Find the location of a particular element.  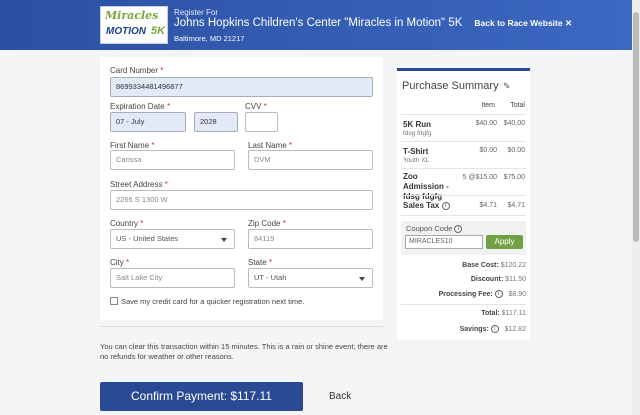

coupon-section: Coupon Code i MIRACLES10 Apply is located at coordinates (463, 238).